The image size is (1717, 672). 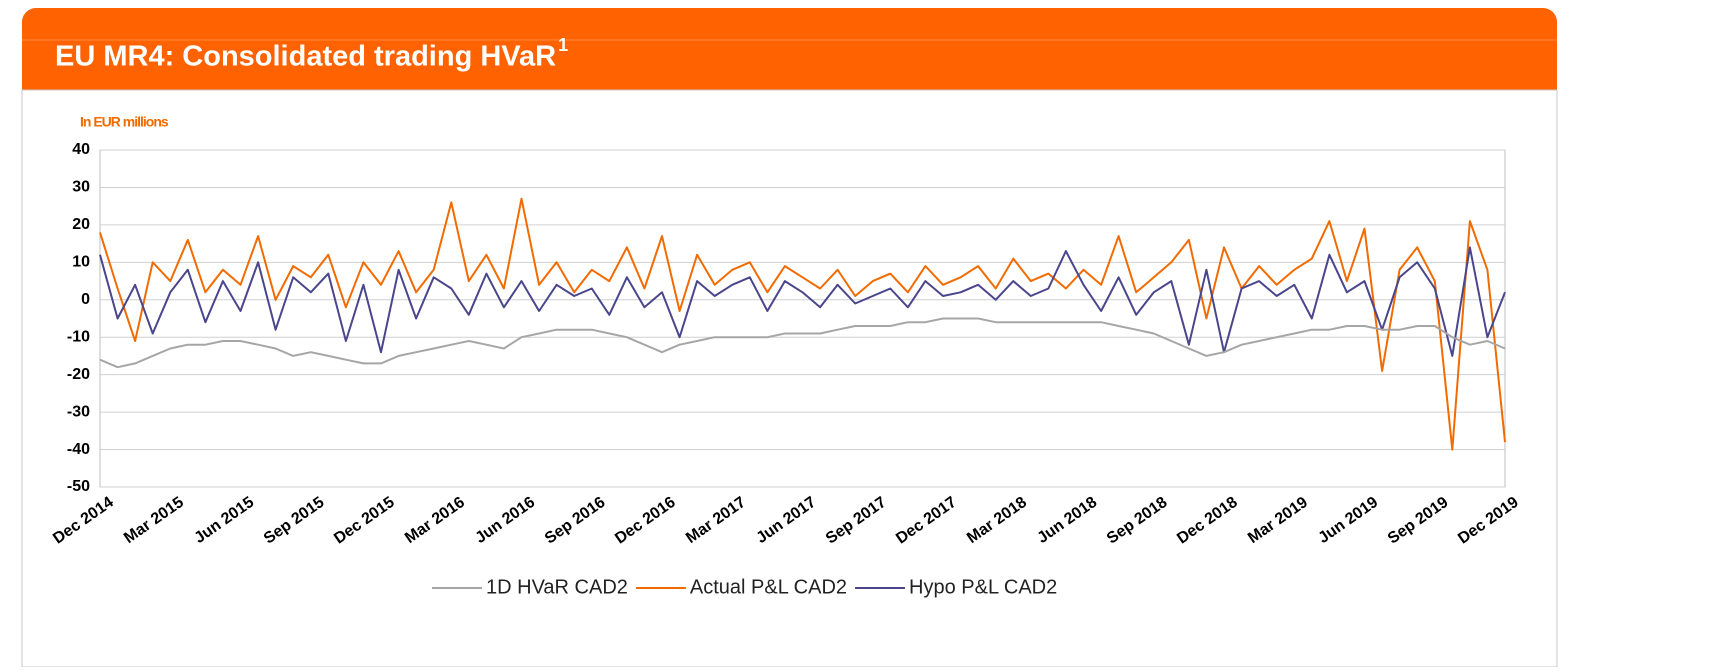 I want to click on y-tick-label: -50, so click(x=78, y=486).